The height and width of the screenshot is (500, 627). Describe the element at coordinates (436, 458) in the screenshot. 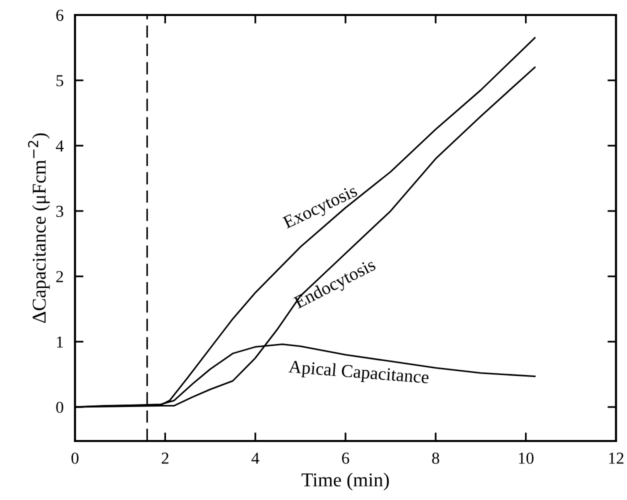

I see `x-tick-label: 8` at that location.